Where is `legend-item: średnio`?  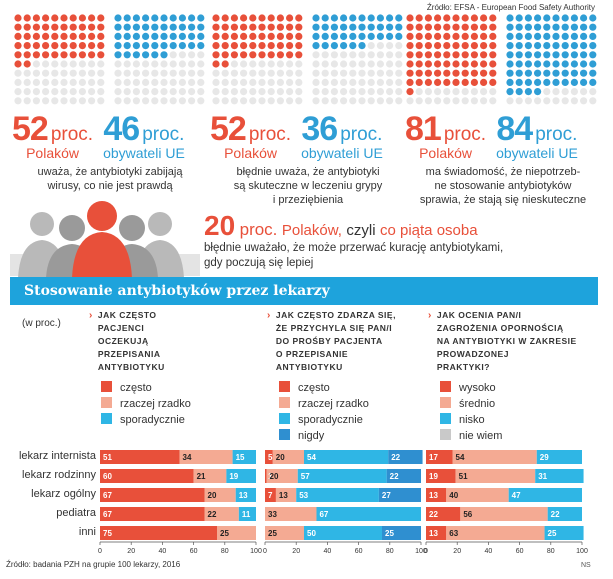 legend-item: średnio is located at coordinates (508, 404).